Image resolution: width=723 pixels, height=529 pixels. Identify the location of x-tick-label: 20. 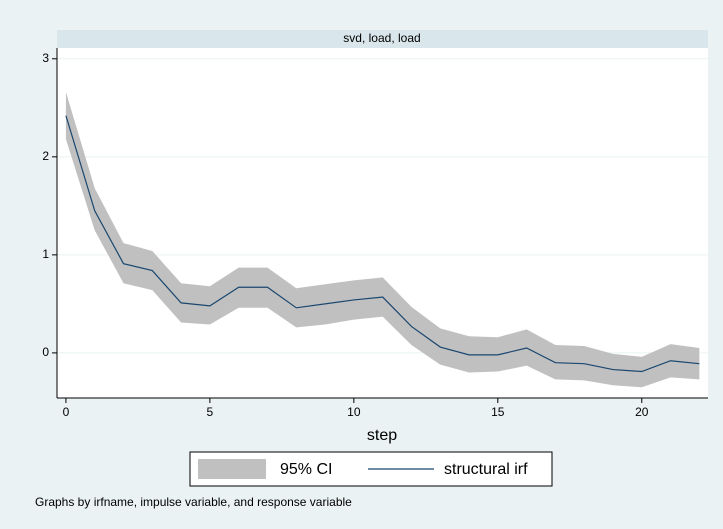
(642, 412).